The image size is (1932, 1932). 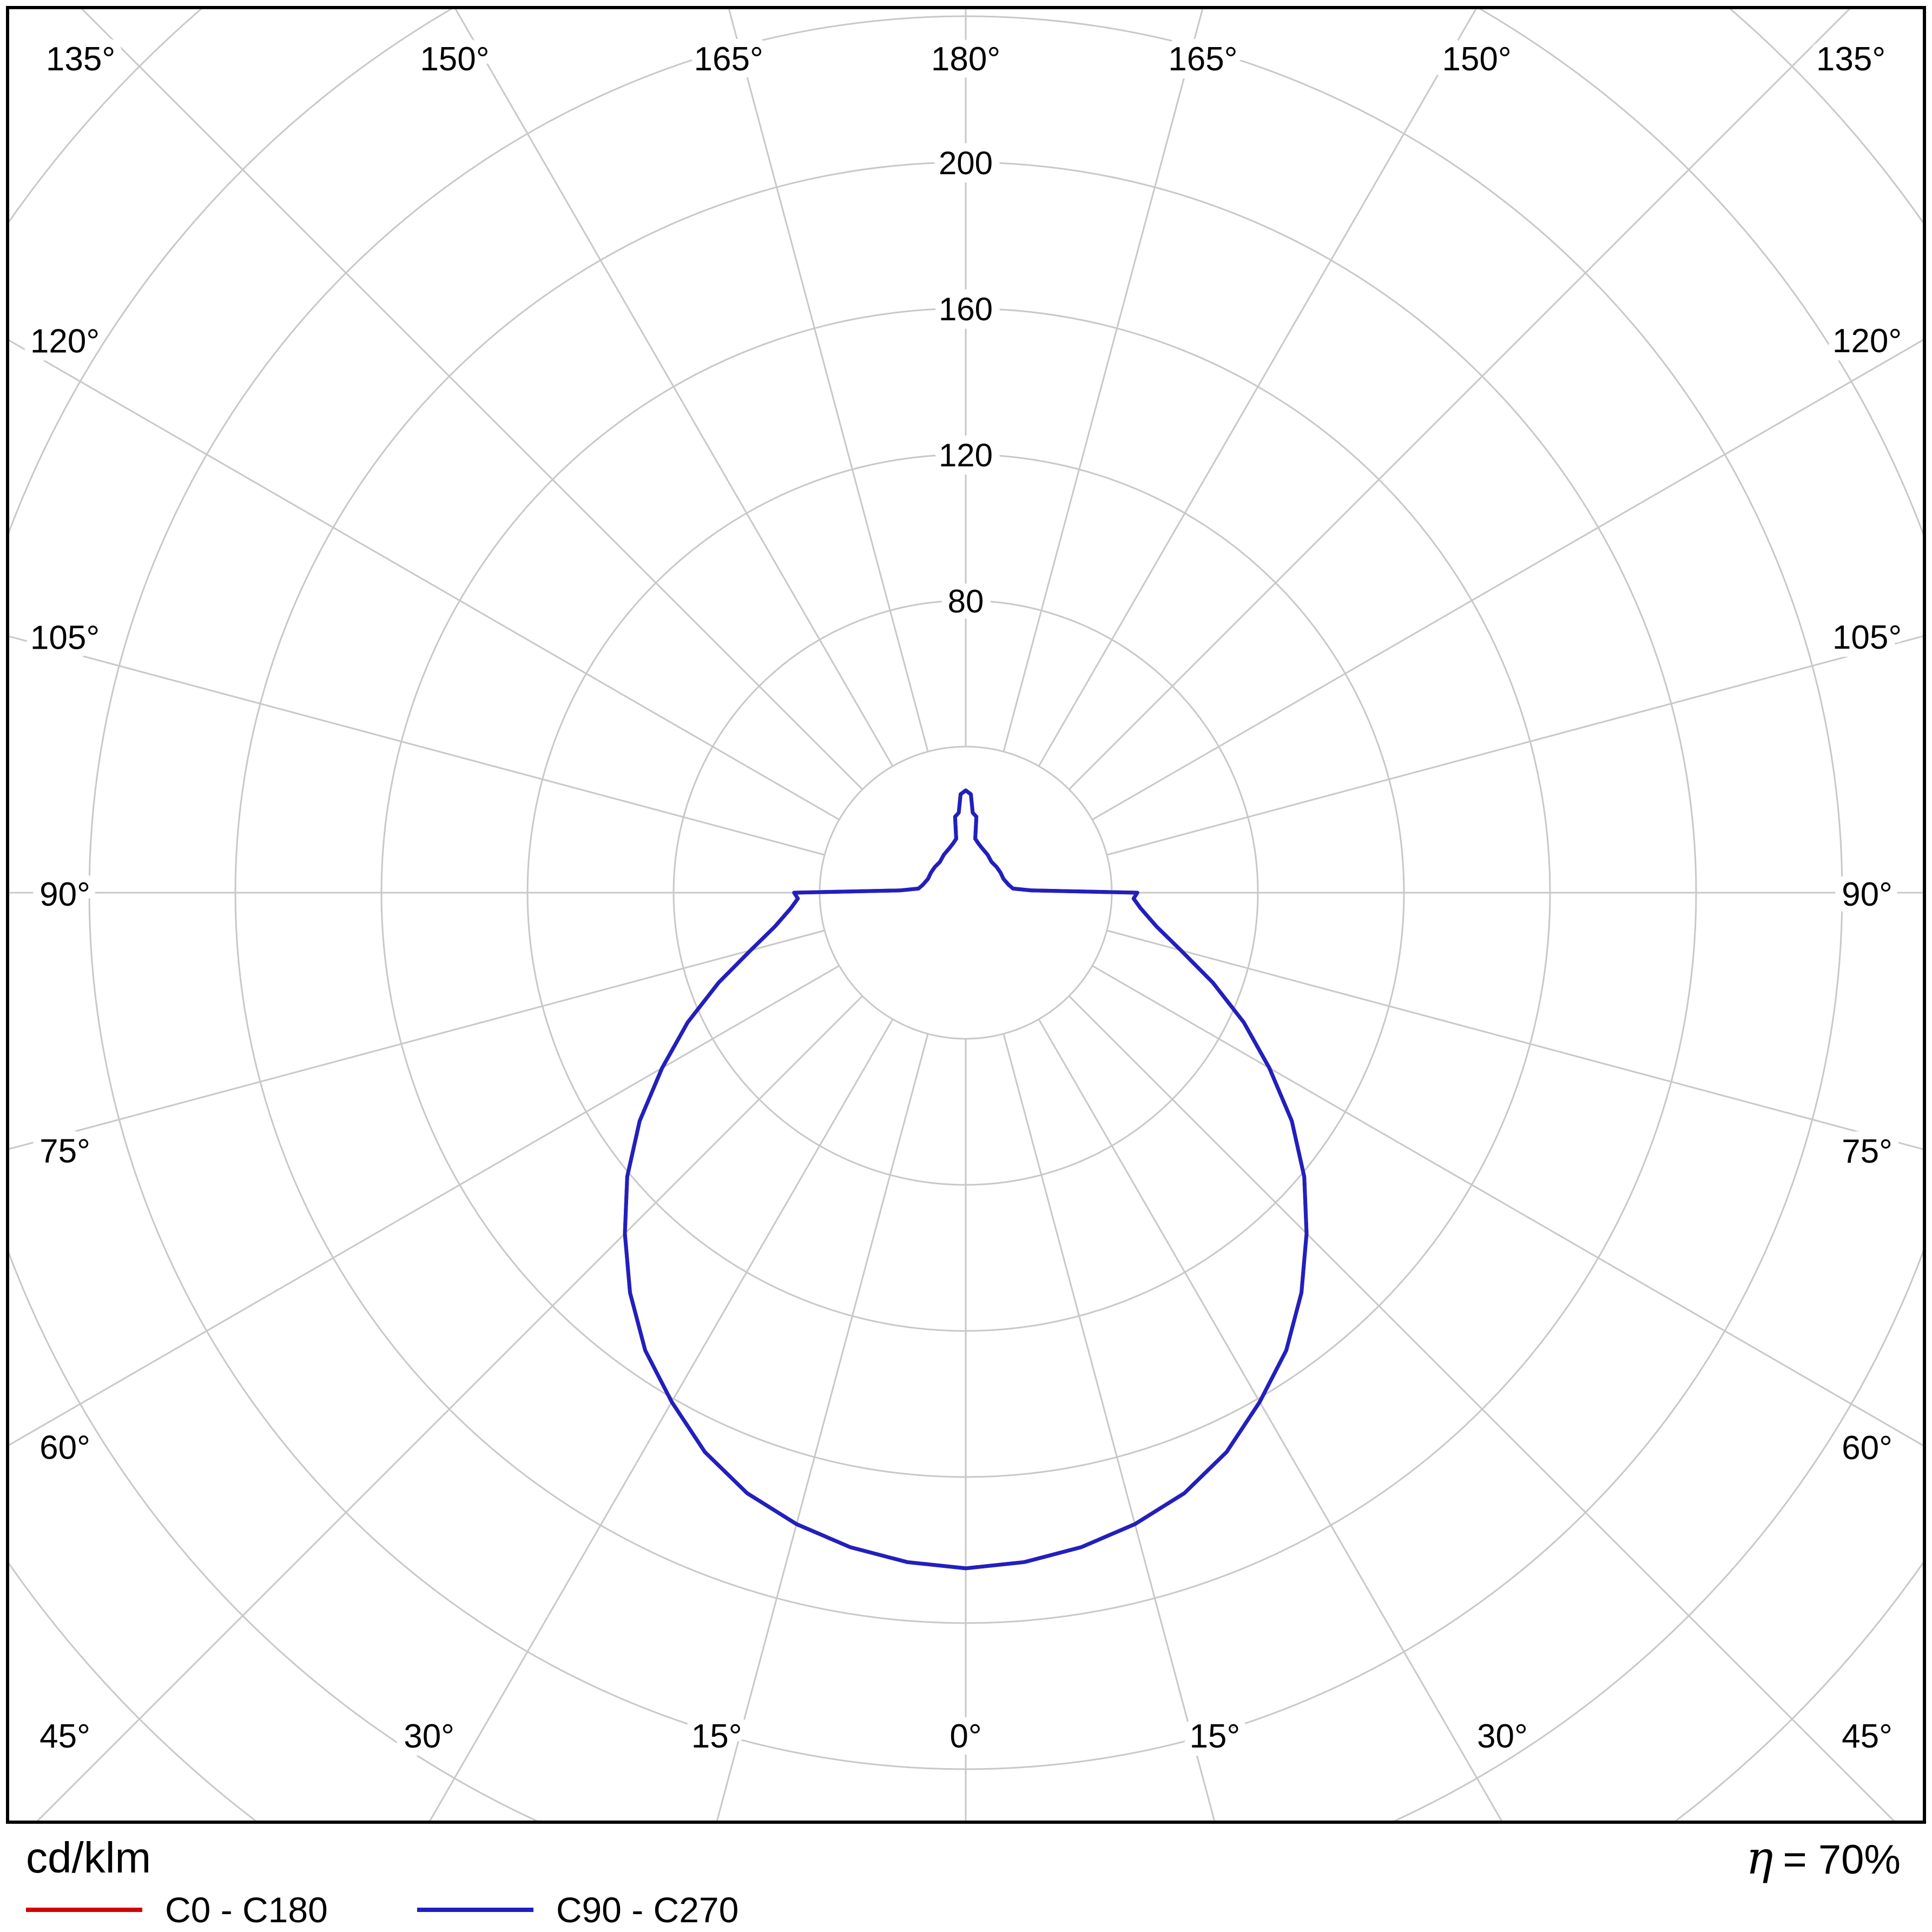 I want to click on angle-label-180-halo: 180°, so click(x=965, y=60).